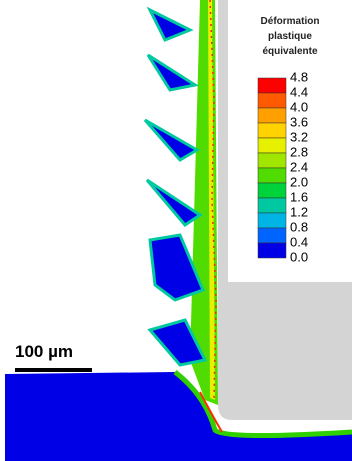 This screenshot has height=461, width=352. I want to click on scale-bar-label: 100 µm, so click(44, 351).